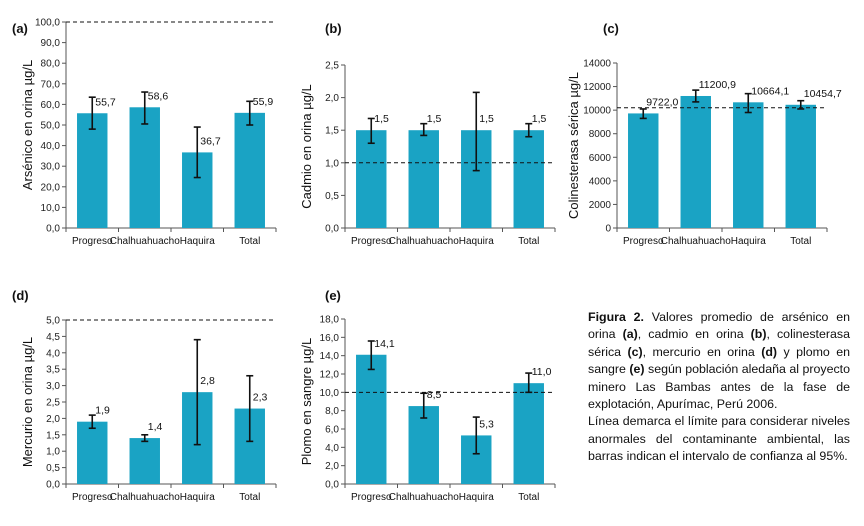 The image size is (864, 526). What do you see at coordinates (597, 64) in the screenshot?
I see `y-tick-label: 14000` at bounding box center [597, 64].